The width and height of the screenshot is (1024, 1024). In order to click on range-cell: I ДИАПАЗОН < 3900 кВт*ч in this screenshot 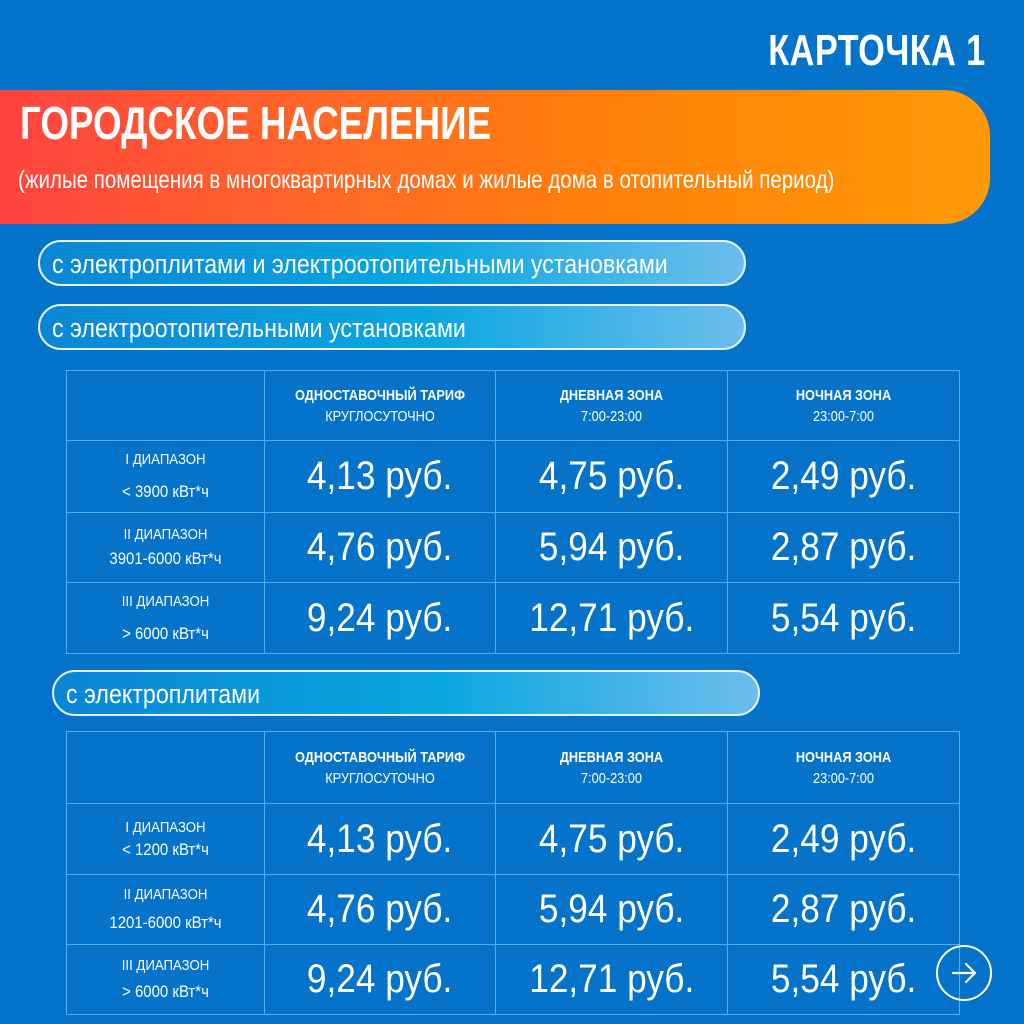, I will do `click(165, 476)`.